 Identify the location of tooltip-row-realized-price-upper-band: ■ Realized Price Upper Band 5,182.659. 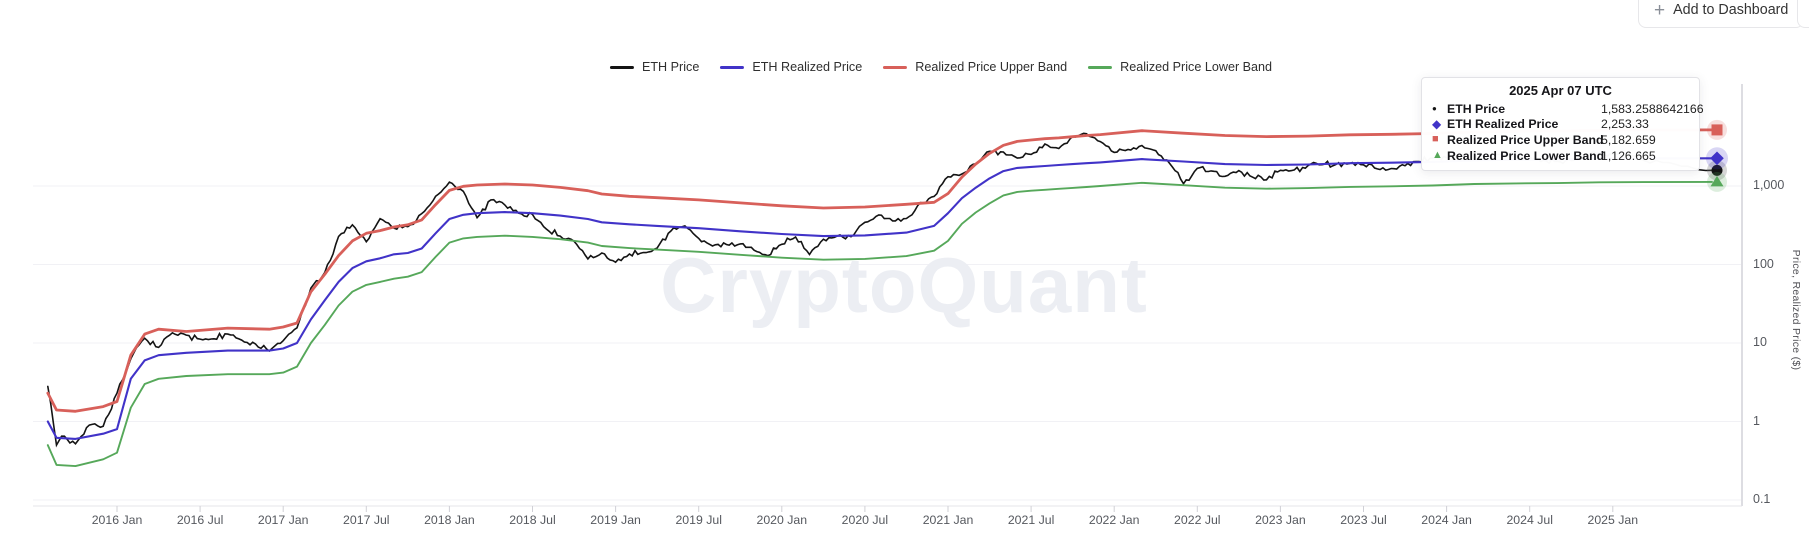
(1560, 140).